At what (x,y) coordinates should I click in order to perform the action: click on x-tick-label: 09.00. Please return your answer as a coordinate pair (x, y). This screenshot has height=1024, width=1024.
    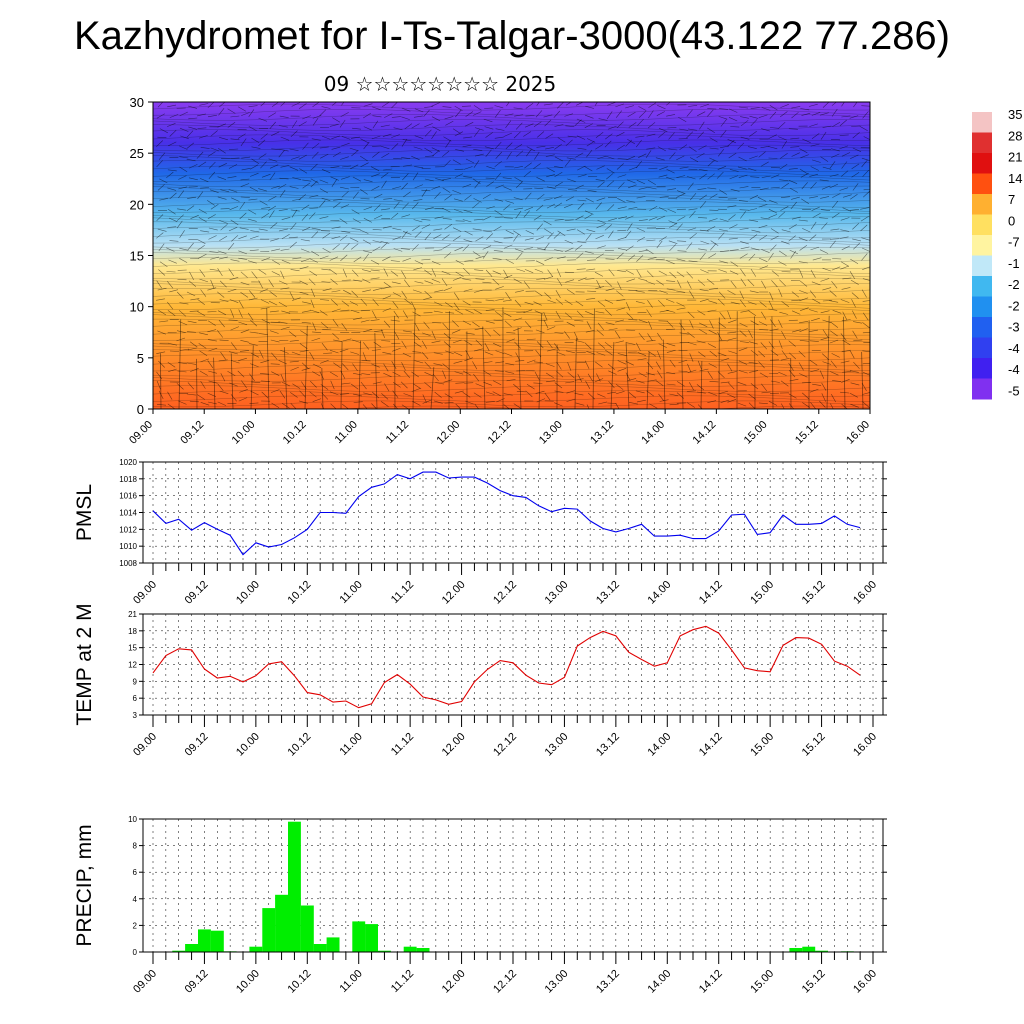
    Looking at the image, I should click on (145, 745).